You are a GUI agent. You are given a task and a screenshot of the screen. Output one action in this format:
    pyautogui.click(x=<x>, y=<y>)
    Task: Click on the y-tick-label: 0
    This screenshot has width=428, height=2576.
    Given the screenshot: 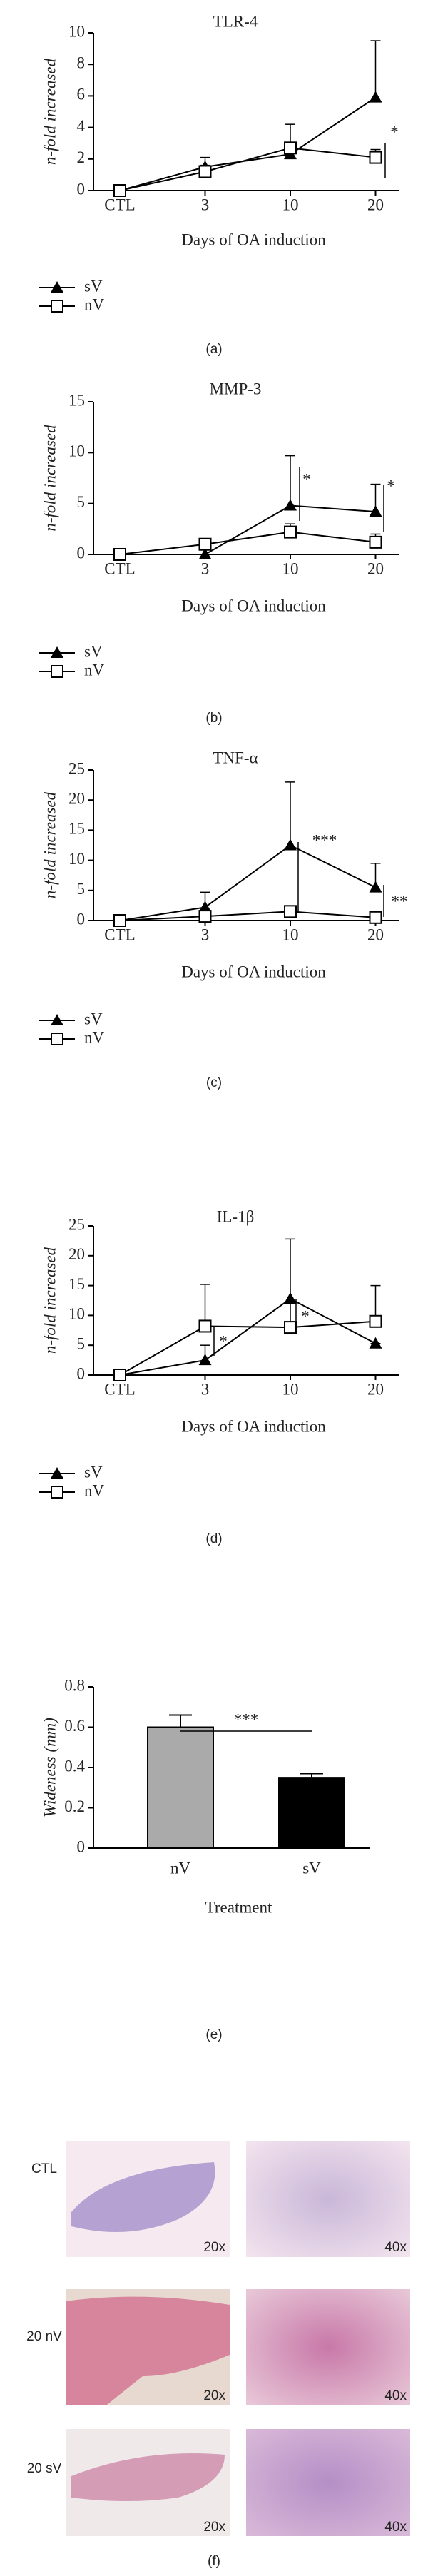 What is the action you would take?
    pyautogui.click(x=81, y=553)
    